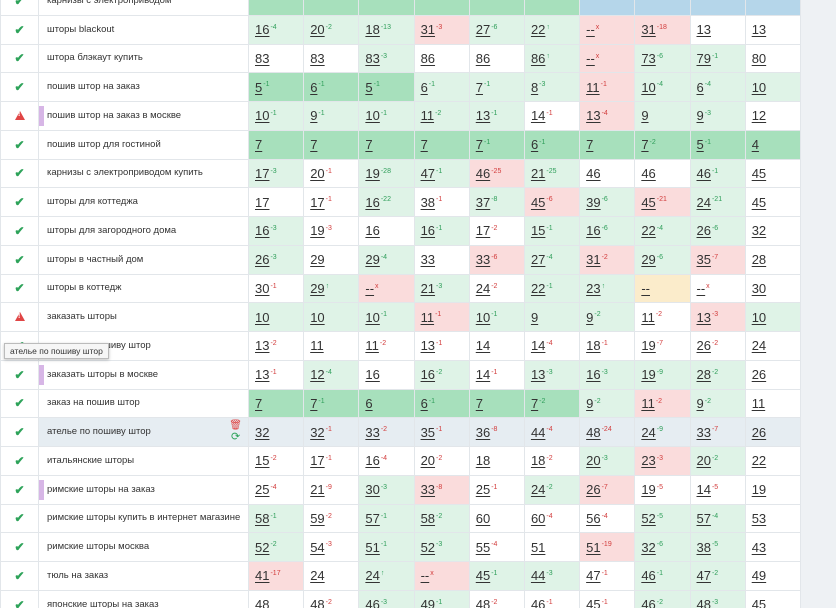  What do you see at coordinates (386, 461) in the screenshot?
I see `position-cell: 16-4` at bounding box center [386, 461].